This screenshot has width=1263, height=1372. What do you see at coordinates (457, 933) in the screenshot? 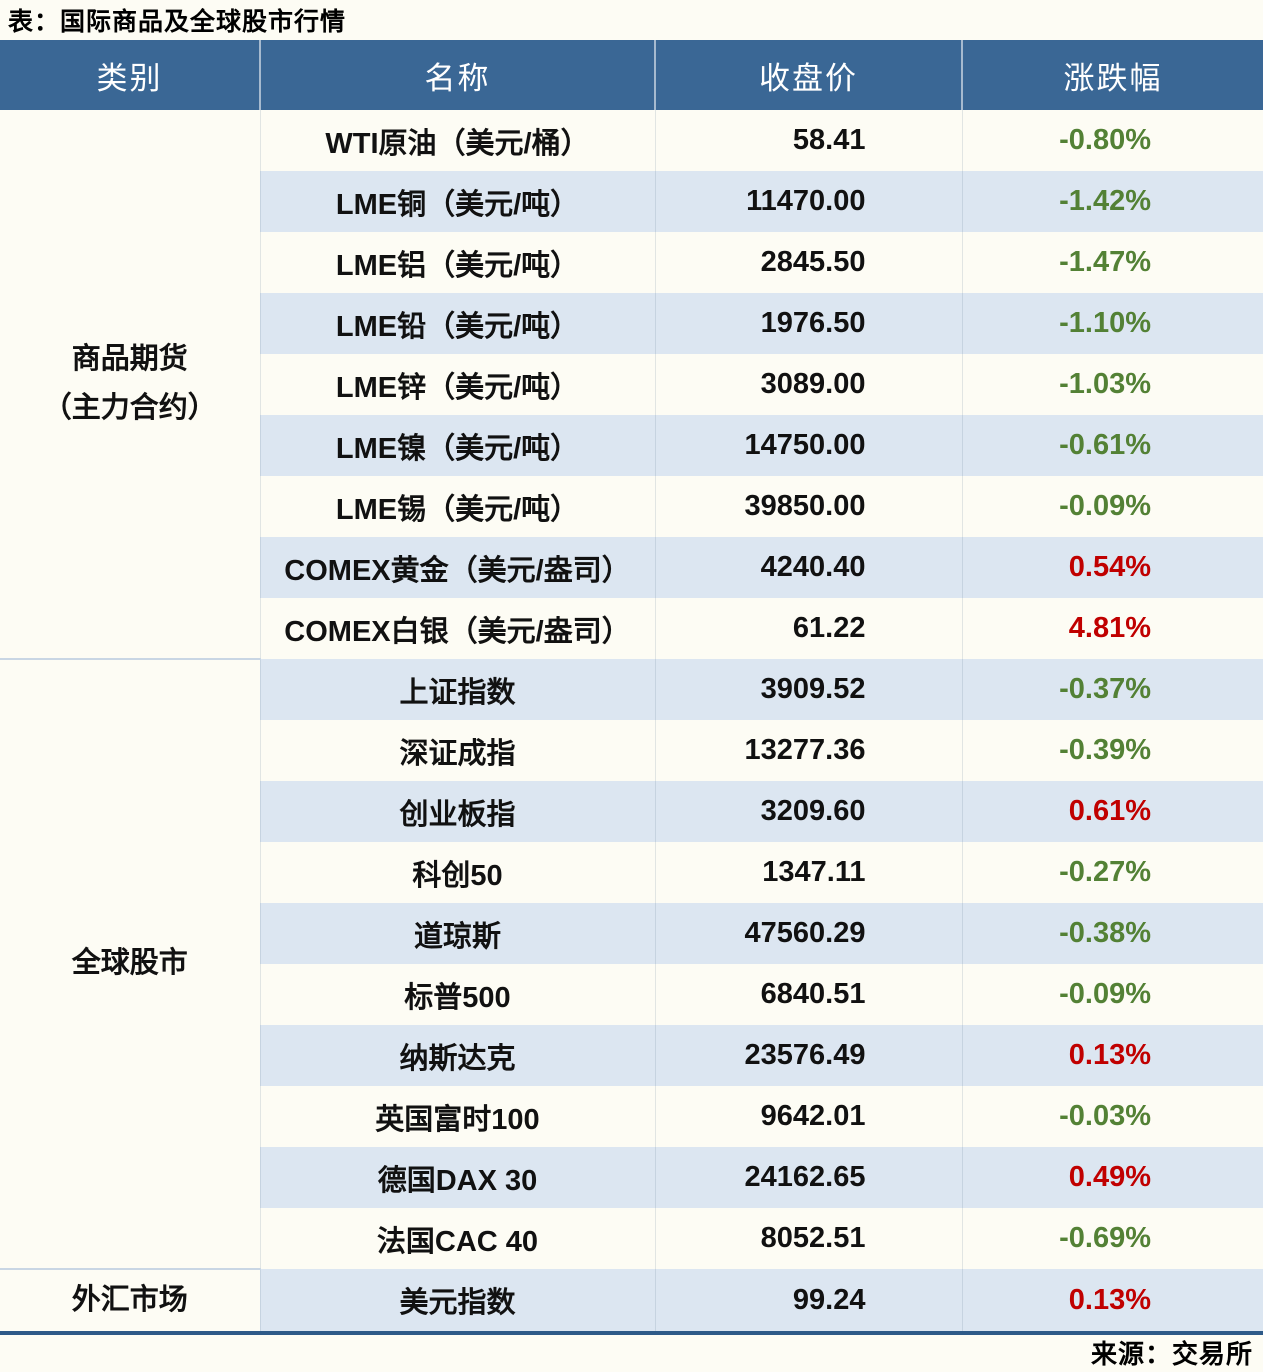
I see `name-cell: 道琼斯` at bounding box center [457, 933].